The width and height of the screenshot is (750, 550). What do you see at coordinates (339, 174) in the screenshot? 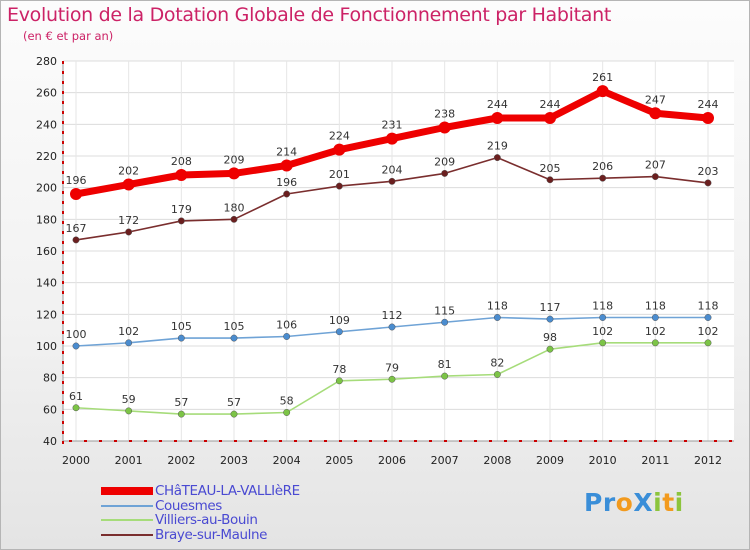
I see `data-label: 201` at bounding box center [339, 174].